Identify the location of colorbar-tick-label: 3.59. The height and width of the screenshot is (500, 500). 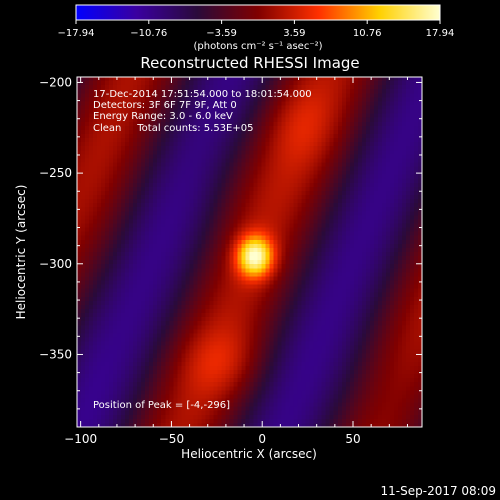
(294, 33).